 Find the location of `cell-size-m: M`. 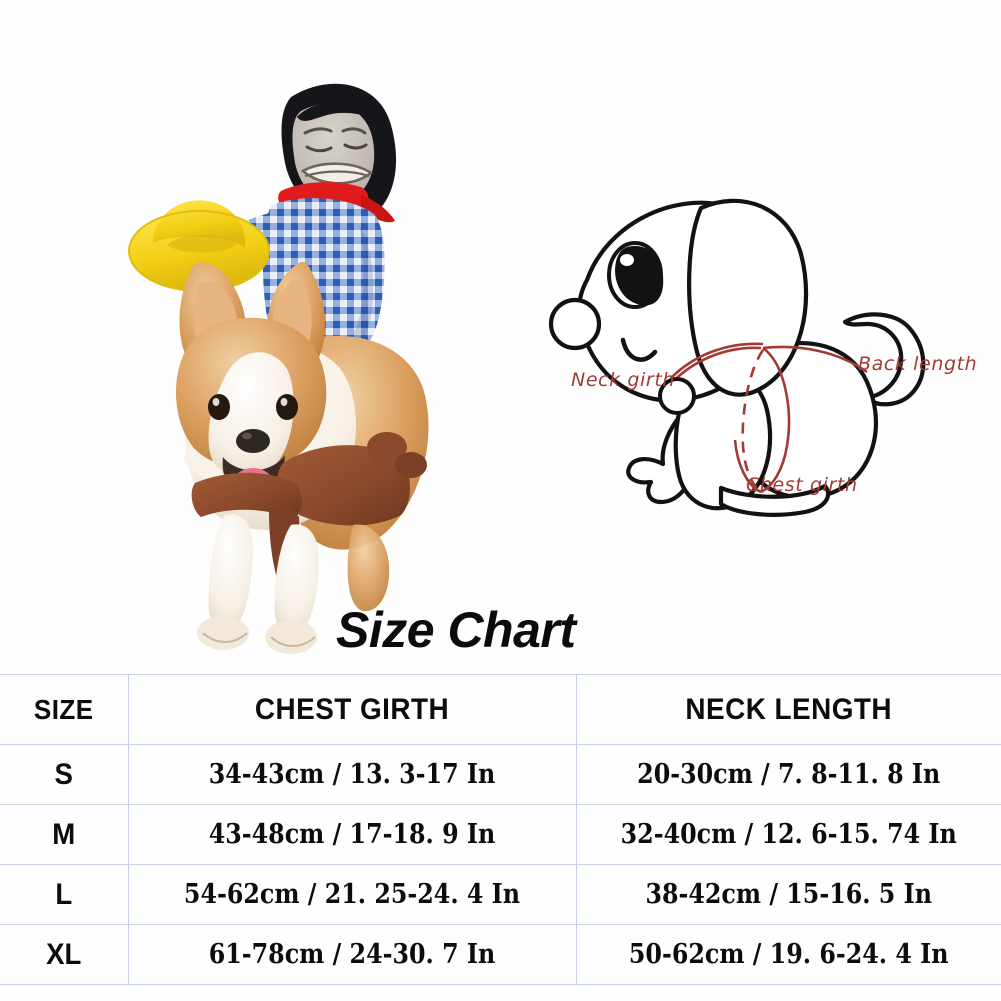

cell-size-m: M is located at coordinates (64, 834).